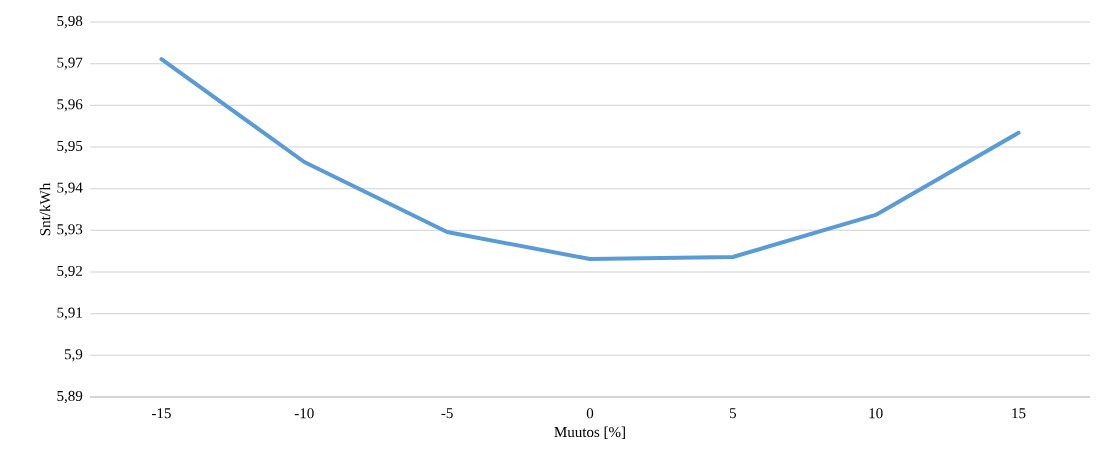 The width and height of the screenshot is (1105, 475). What do you see at coordinates (70, 230) in the screenshot?
I see `y-tick-label: 5,93` at bounding box center [70, 230].